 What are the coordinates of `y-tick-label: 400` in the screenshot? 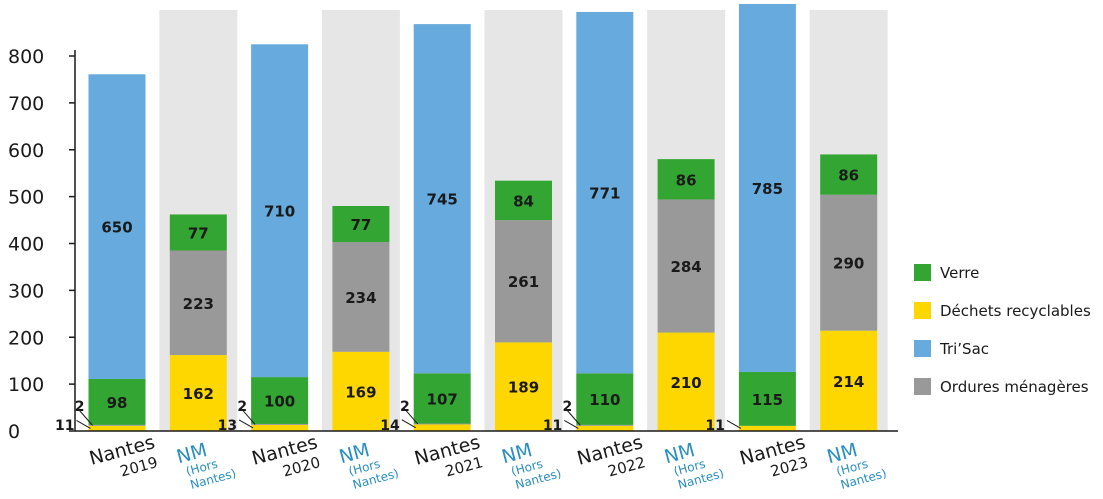 It's located at (26, 245).